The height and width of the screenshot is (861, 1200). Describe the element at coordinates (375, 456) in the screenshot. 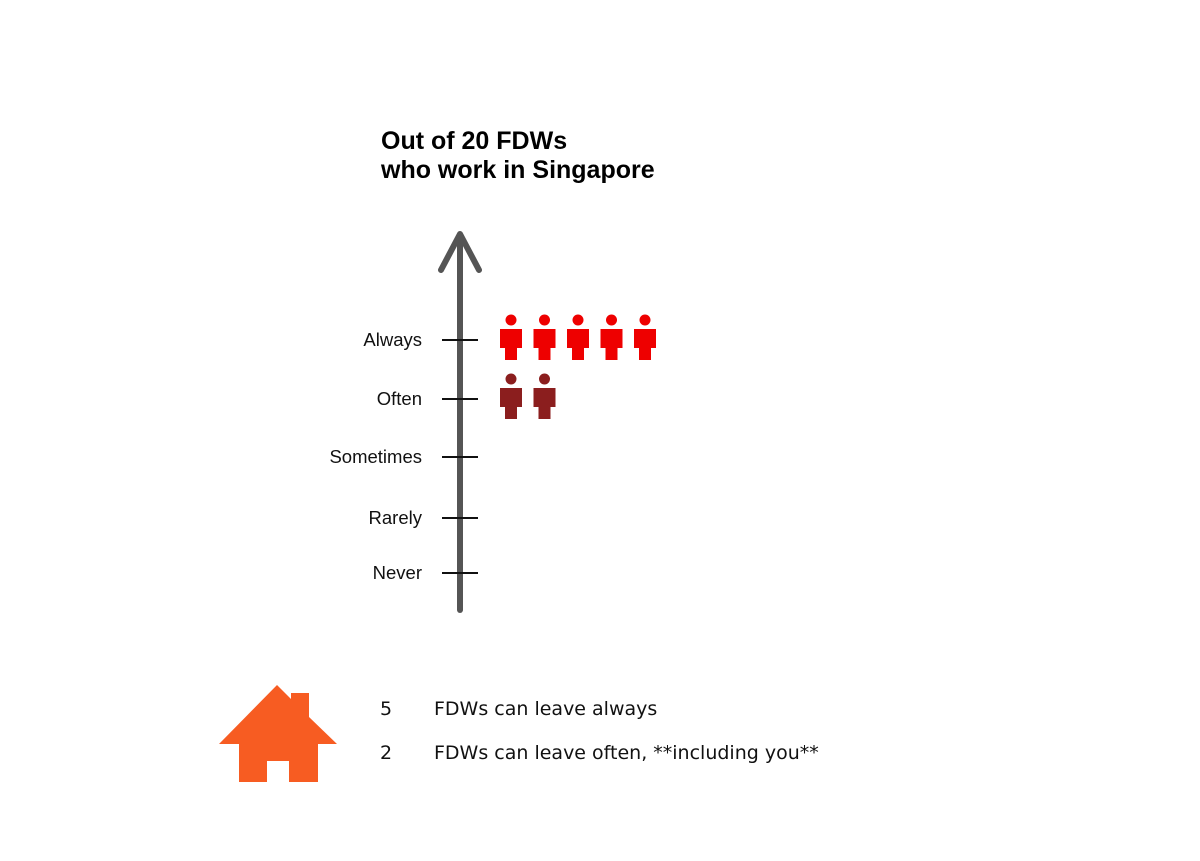

I see `tick-label-sometimes: Sometimes` at that location.